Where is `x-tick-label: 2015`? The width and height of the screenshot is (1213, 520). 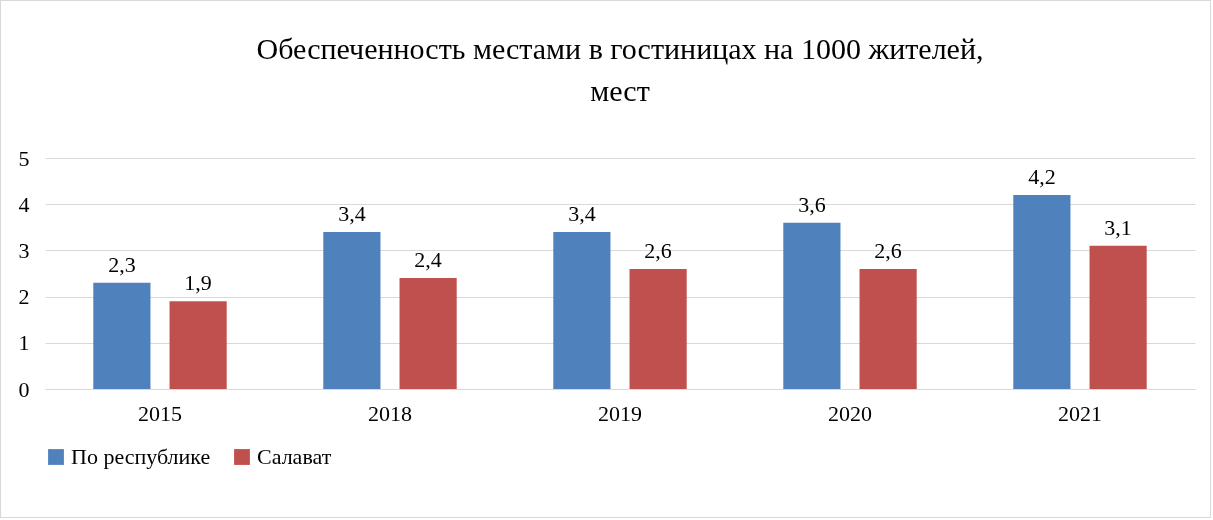 x-tick-label: 2015 is located at coordinates (160, 413).